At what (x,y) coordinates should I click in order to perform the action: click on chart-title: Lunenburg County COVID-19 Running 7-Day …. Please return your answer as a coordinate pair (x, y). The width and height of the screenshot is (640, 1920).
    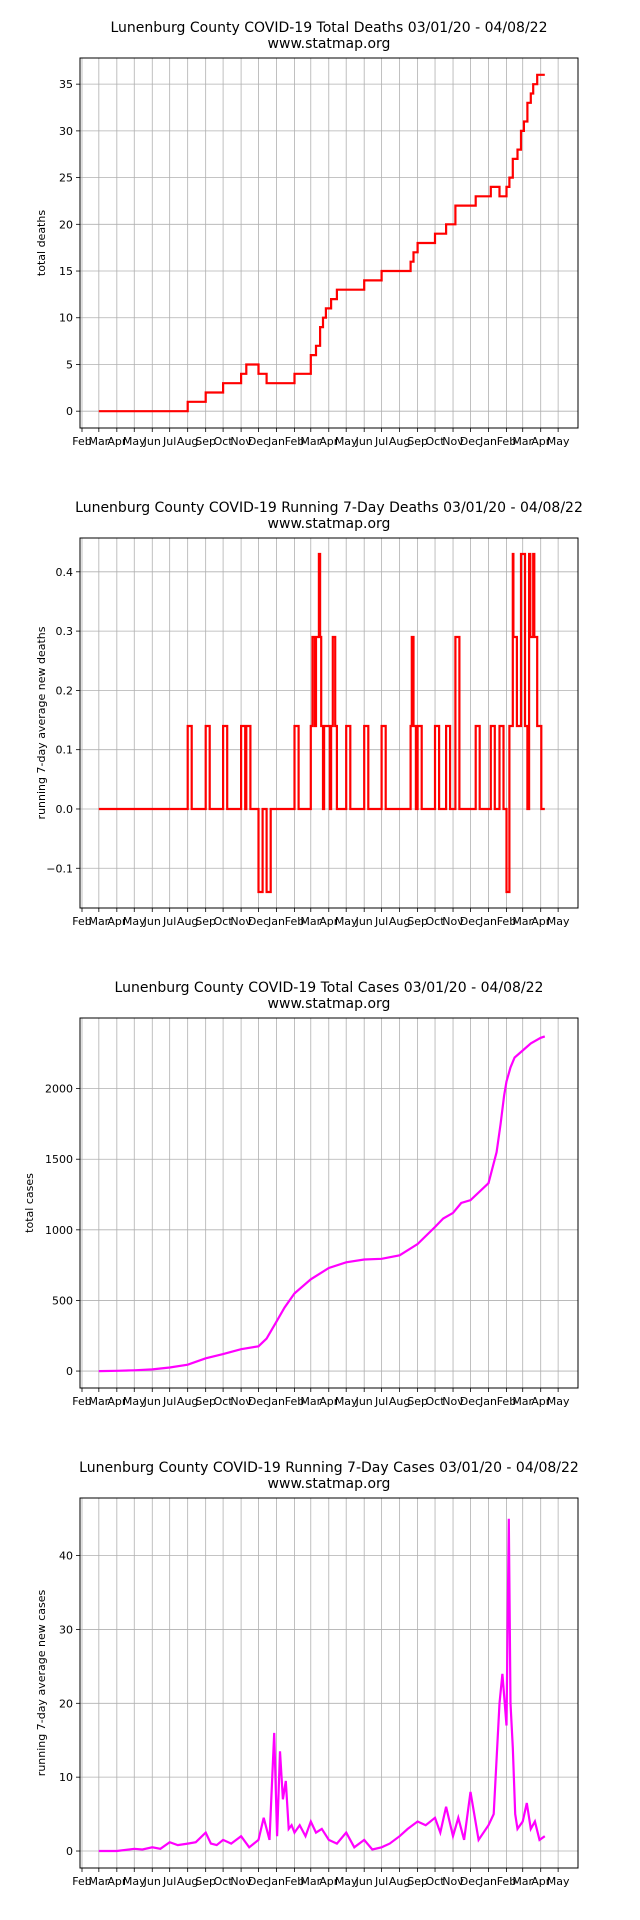
    Looking at the image, I should click on (329, 1468).